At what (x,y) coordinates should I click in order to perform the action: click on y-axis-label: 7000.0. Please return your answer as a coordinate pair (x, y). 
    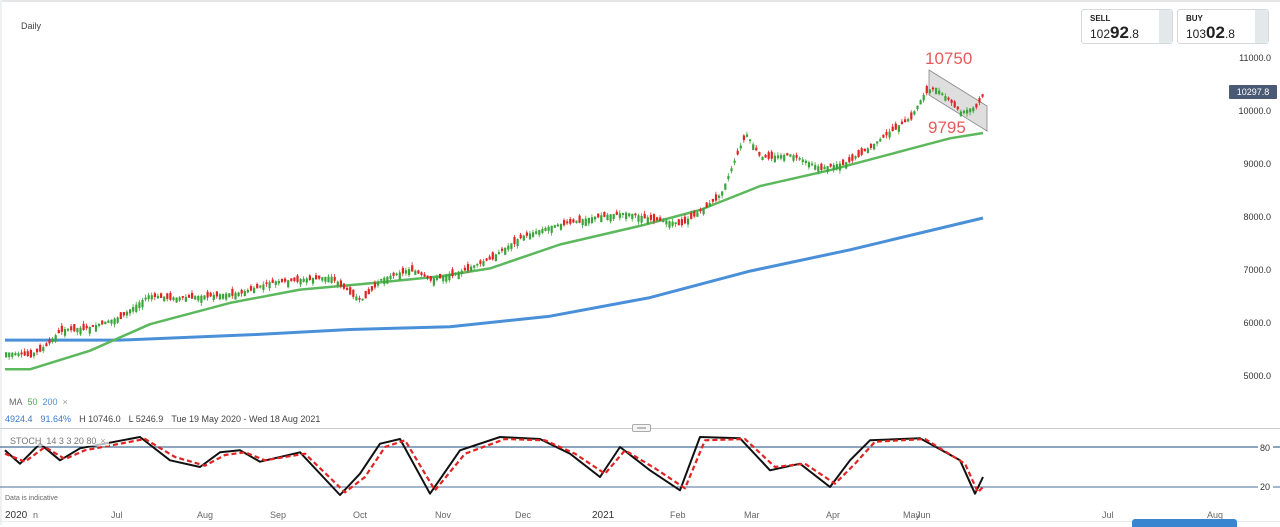
    Looking at the image, I should click on (1257, 270).